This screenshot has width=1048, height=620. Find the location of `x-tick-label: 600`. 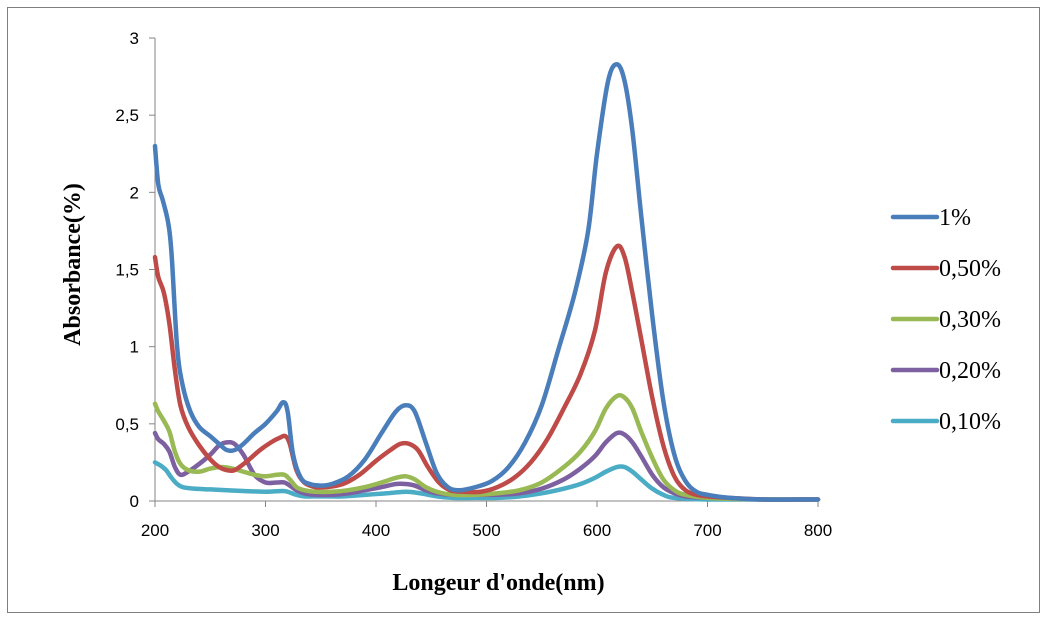

x-tick-label: 600 is located at coordinates (597, 530).